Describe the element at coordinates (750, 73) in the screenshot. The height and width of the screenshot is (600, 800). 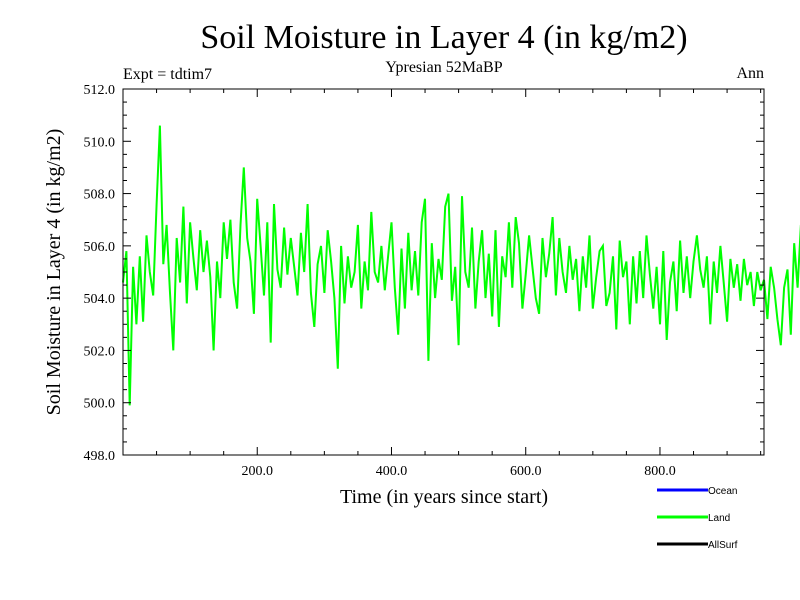
I see `season-label: Ann` at that location.